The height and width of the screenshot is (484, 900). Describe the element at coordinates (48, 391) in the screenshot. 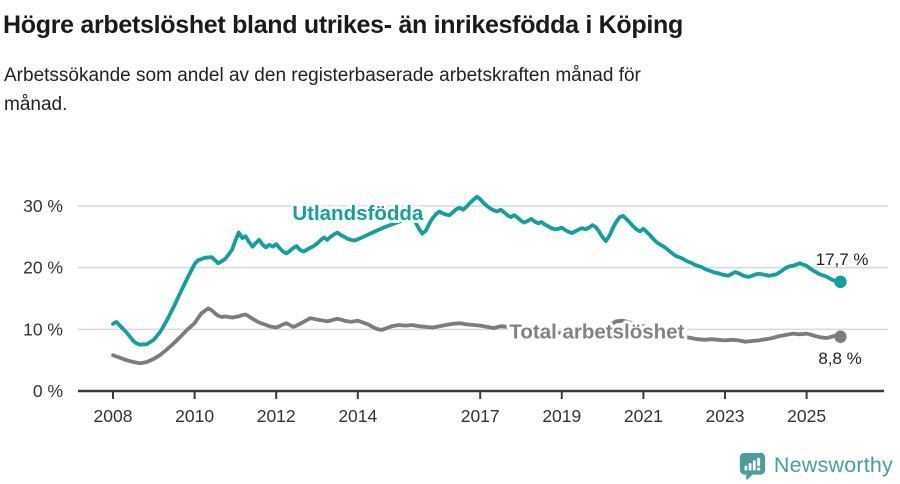

I see `y-axis-label: 0 %` at that location.